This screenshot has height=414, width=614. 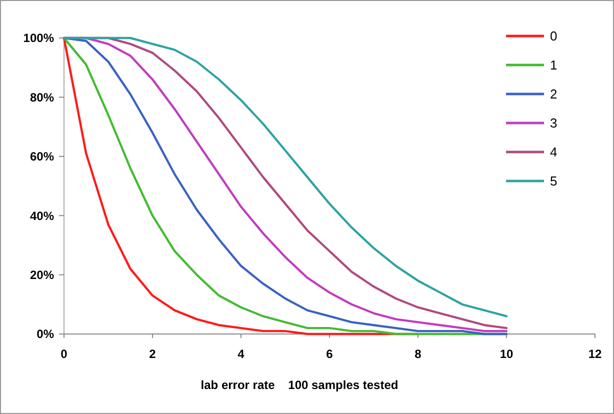 I want to click on x-tick-label: 2, so click(x=152, y=354).